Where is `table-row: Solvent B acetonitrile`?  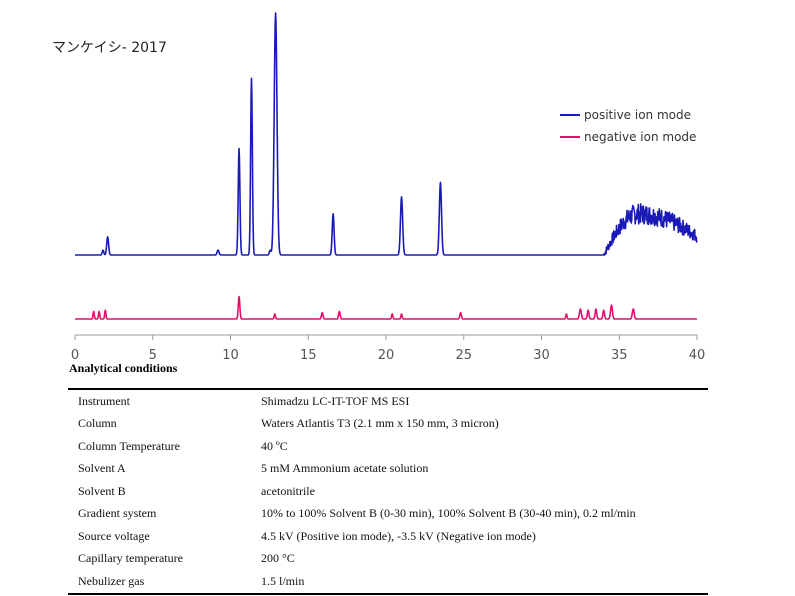
table-row: Solvent B acetonitrile is located at coordinates (388, 491).